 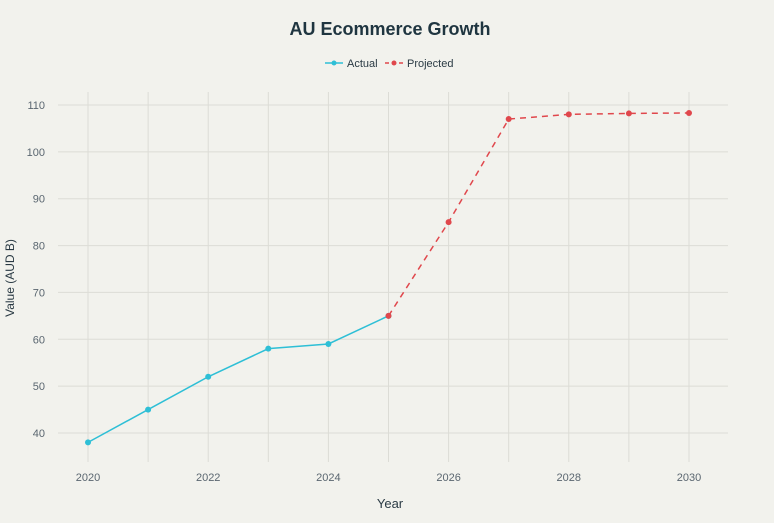 I want to click on x-tick-label: 2022, so click(x=208, y=478).